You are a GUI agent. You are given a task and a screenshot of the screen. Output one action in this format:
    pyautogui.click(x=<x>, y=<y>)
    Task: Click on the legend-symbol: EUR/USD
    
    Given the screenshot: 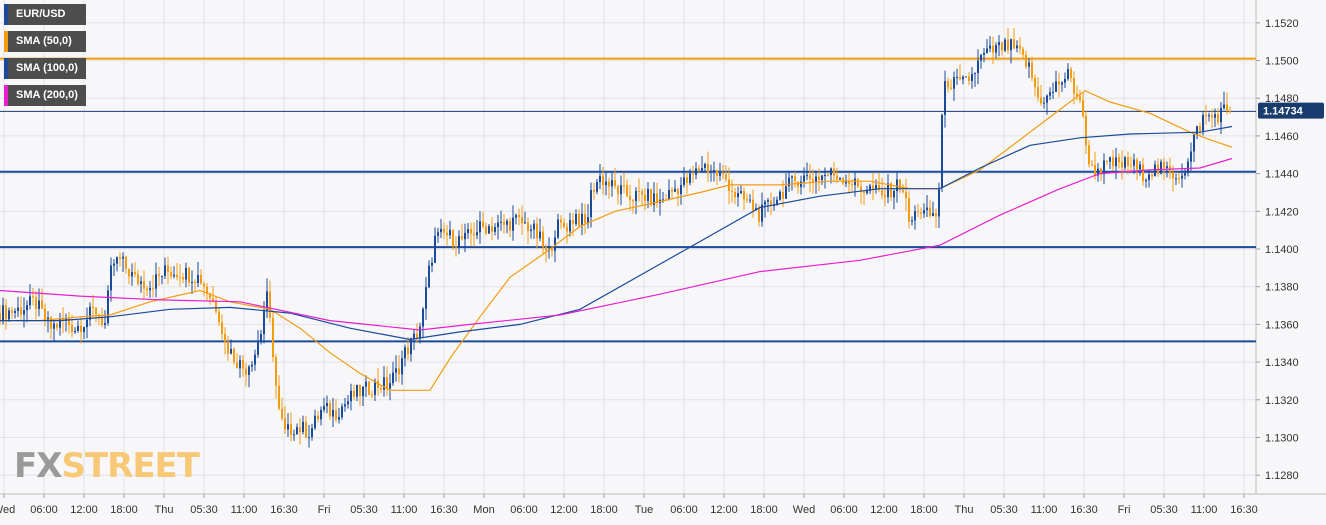 What is the action you would take?
    pyautogui.click(x=45, y=14)
    